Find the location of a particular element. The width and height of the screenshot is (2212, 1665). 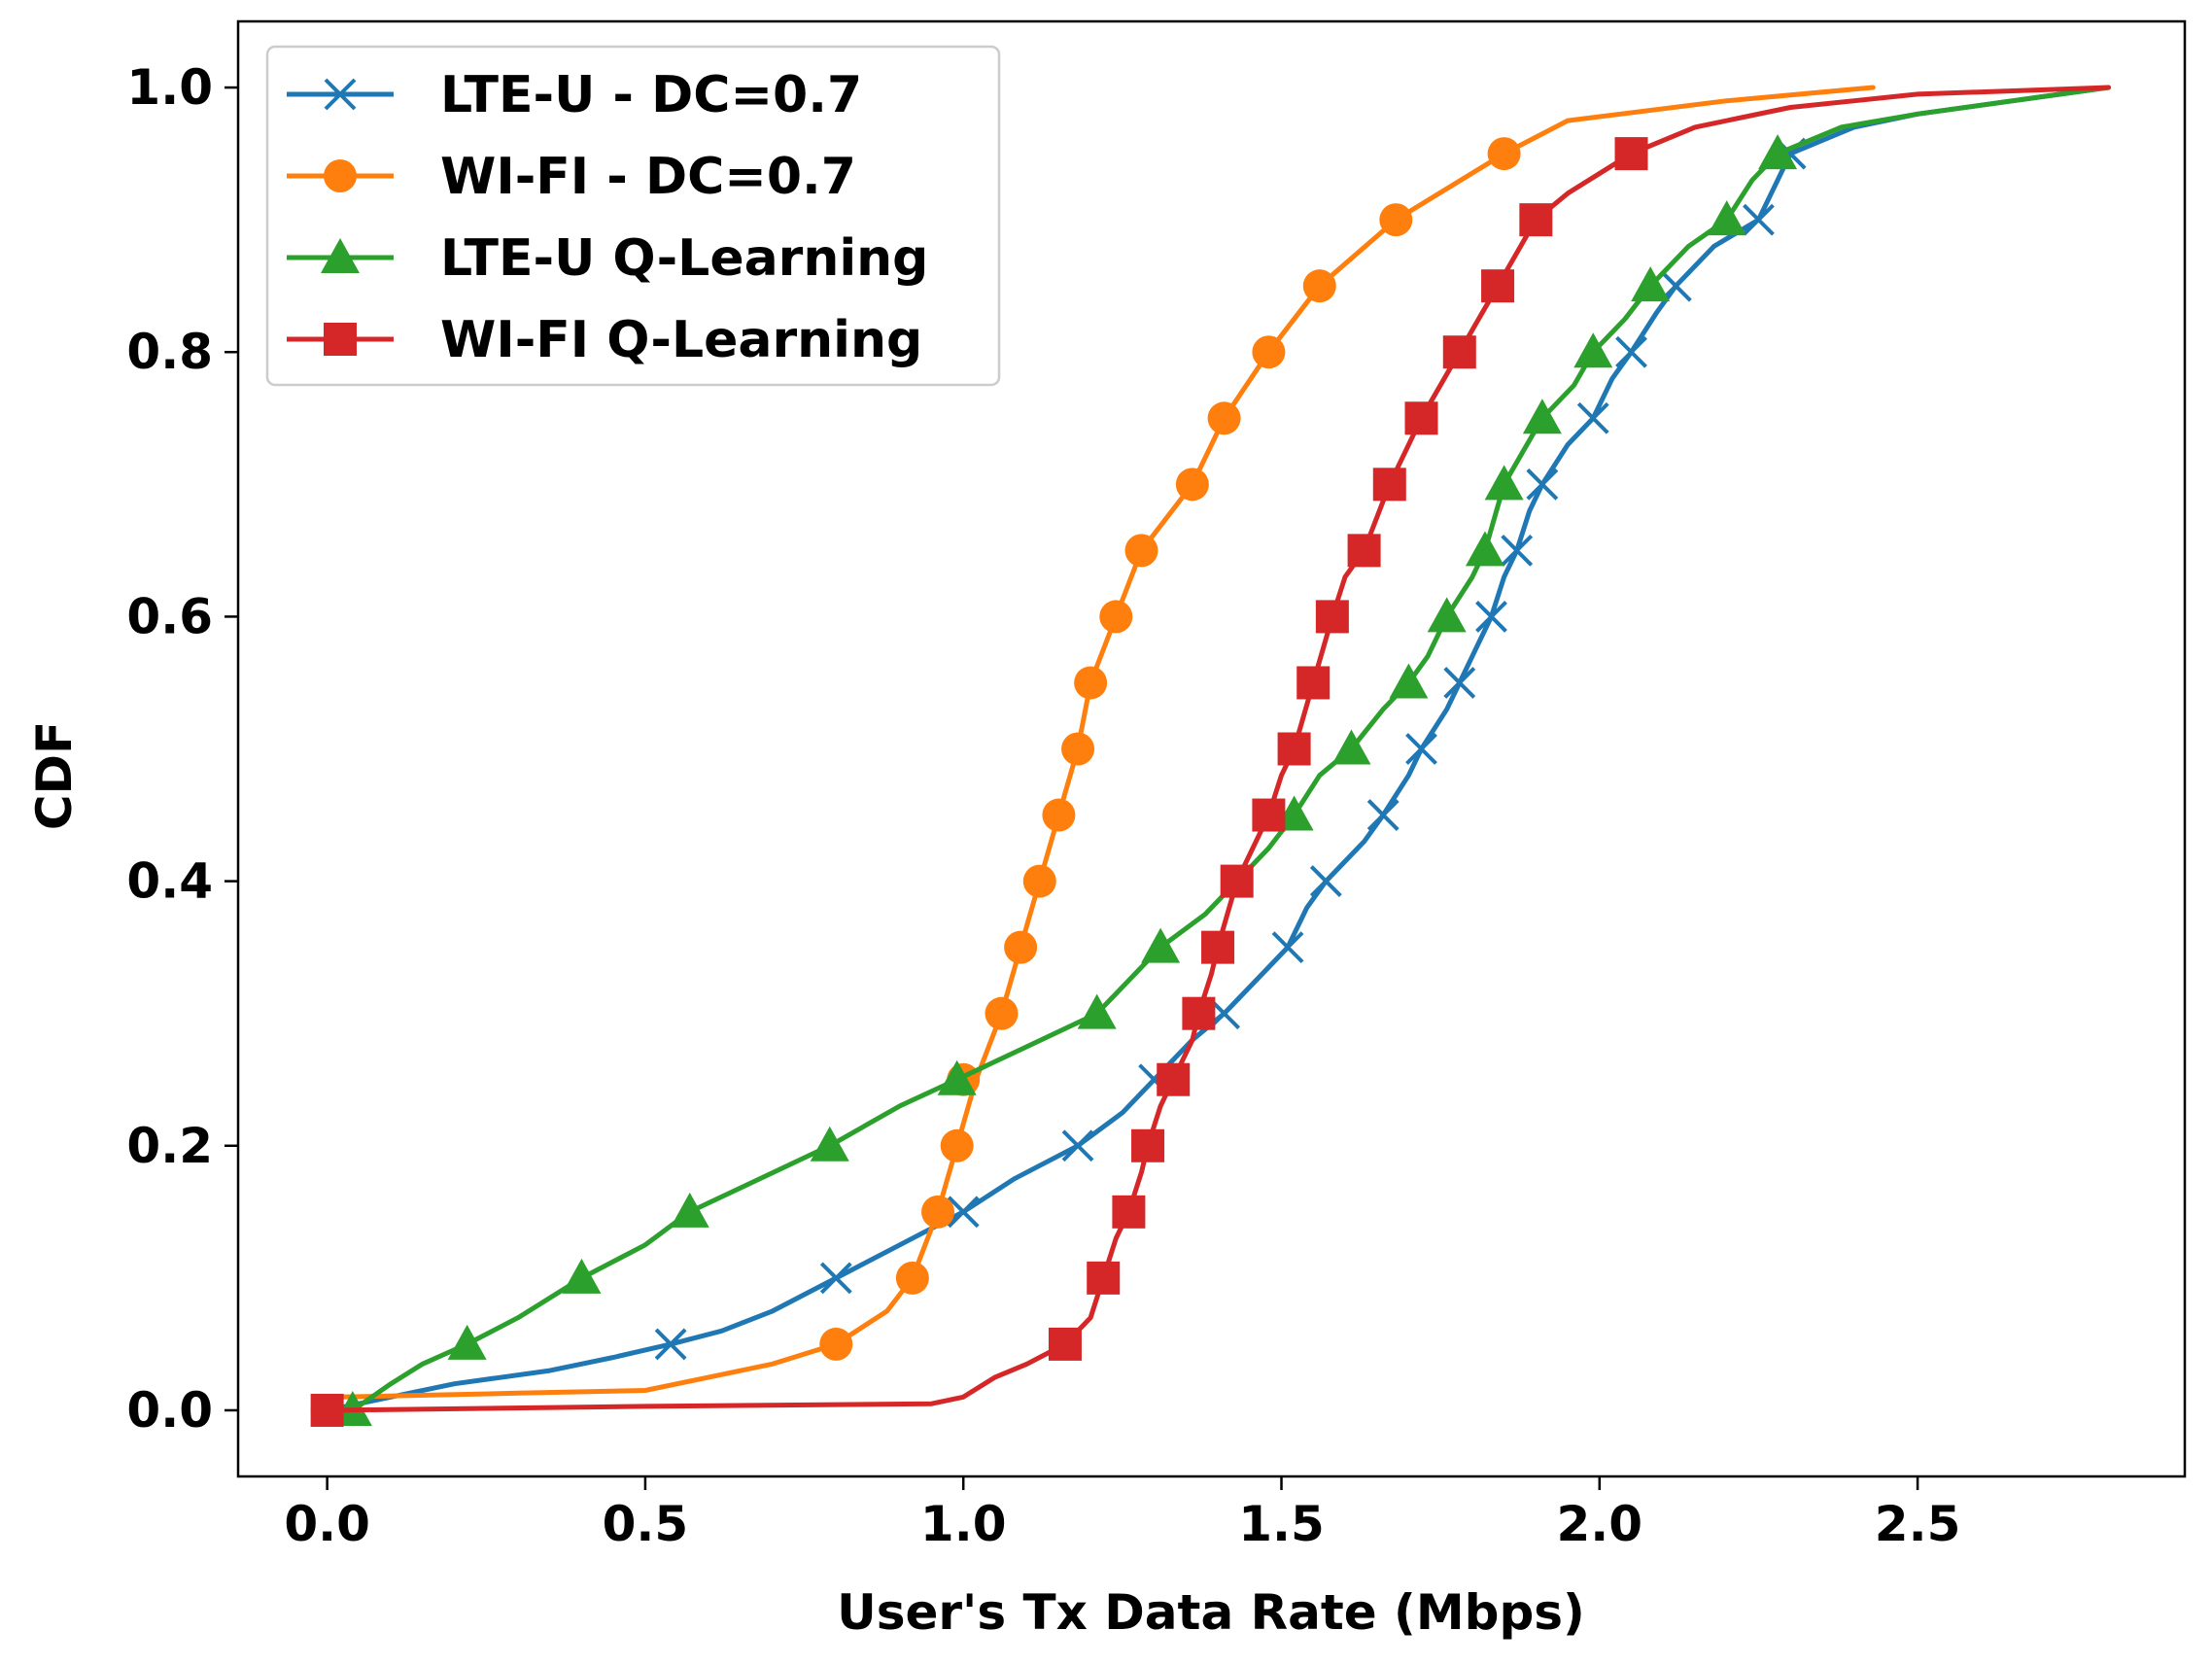

x-tick-label: 1.5 is located at coordinates (1281, 1524).